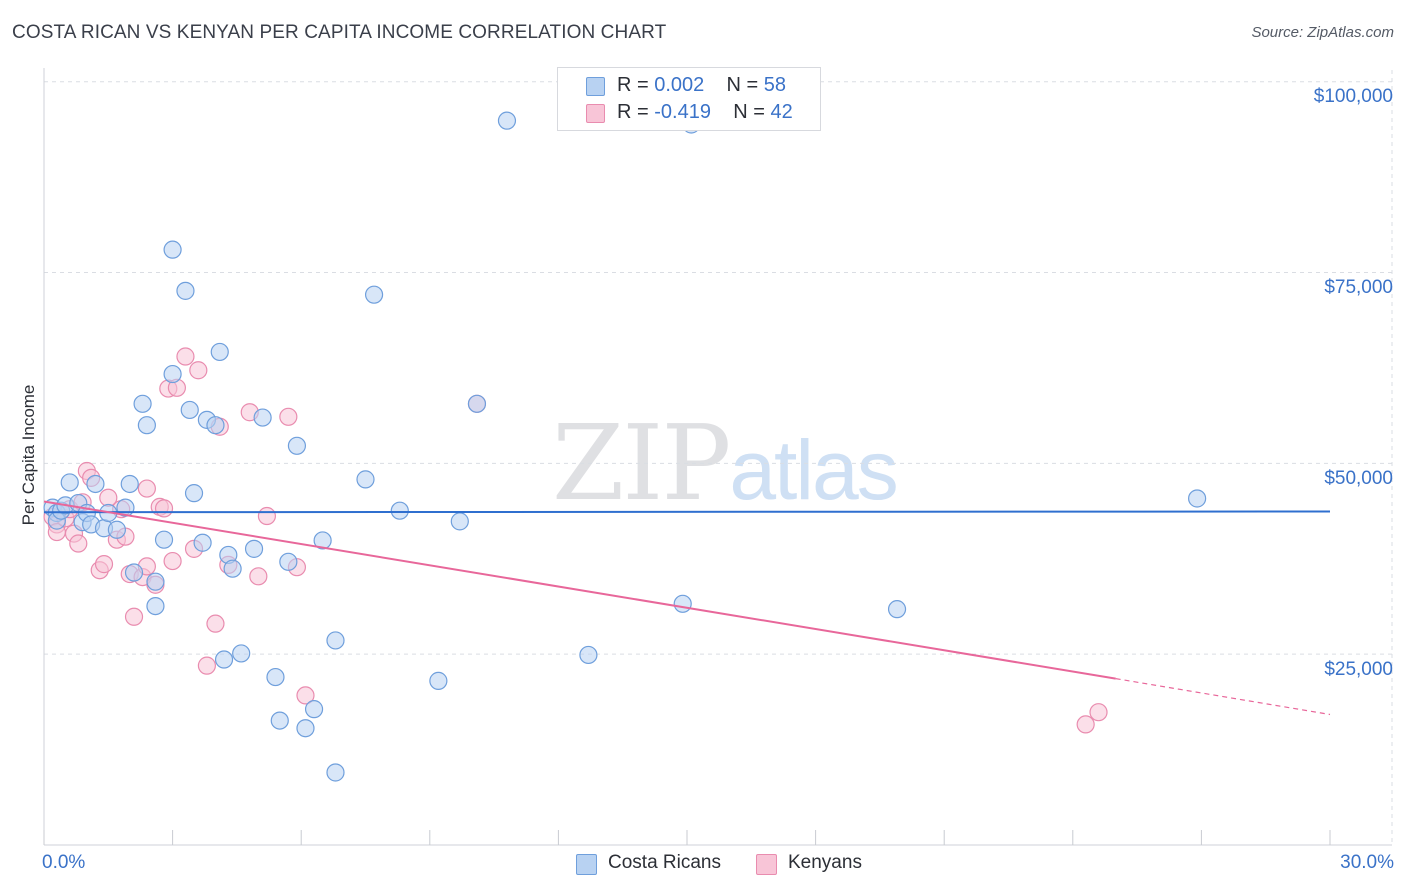 The image size is (1406, 892). Describe the element at coordinates (1358, 478) in the screenshot. I see `y-tick-label-50000: $50,000` at that location.